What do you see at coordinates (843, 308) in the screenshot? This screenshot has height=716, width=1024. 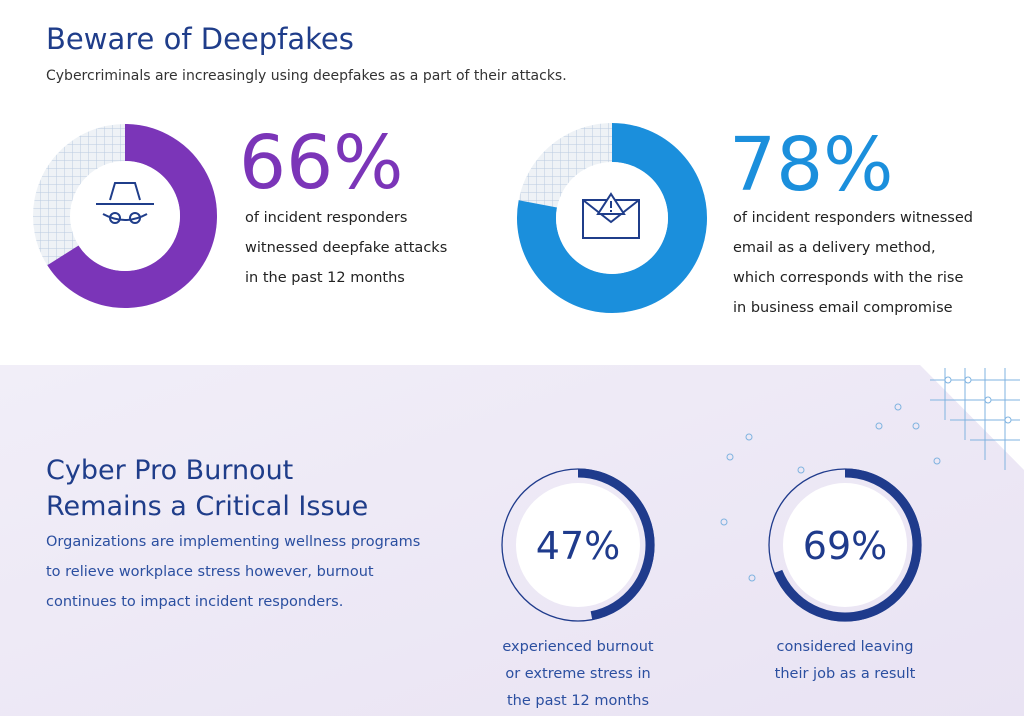 I see `stat-description: in business email compromise` at bounding box center [843, 308].